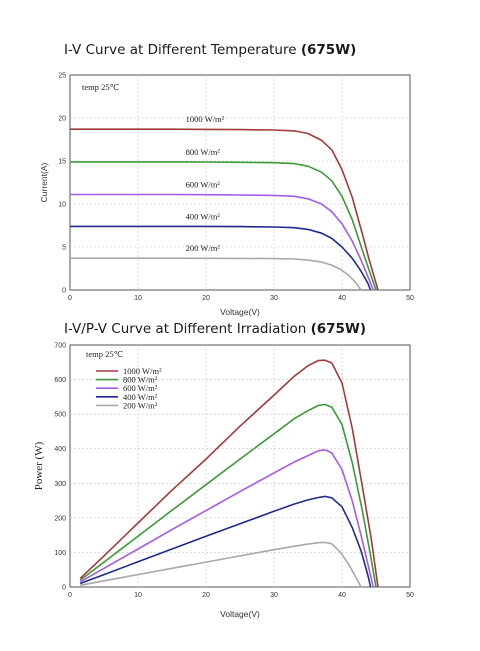 The height and width of the screenshot is (651, 480). What do you see at coordinates (240, 312) in the screenshot?
I see `chart-1-x-axis-label: Voltage(V)` at bounding box center [240, 312].